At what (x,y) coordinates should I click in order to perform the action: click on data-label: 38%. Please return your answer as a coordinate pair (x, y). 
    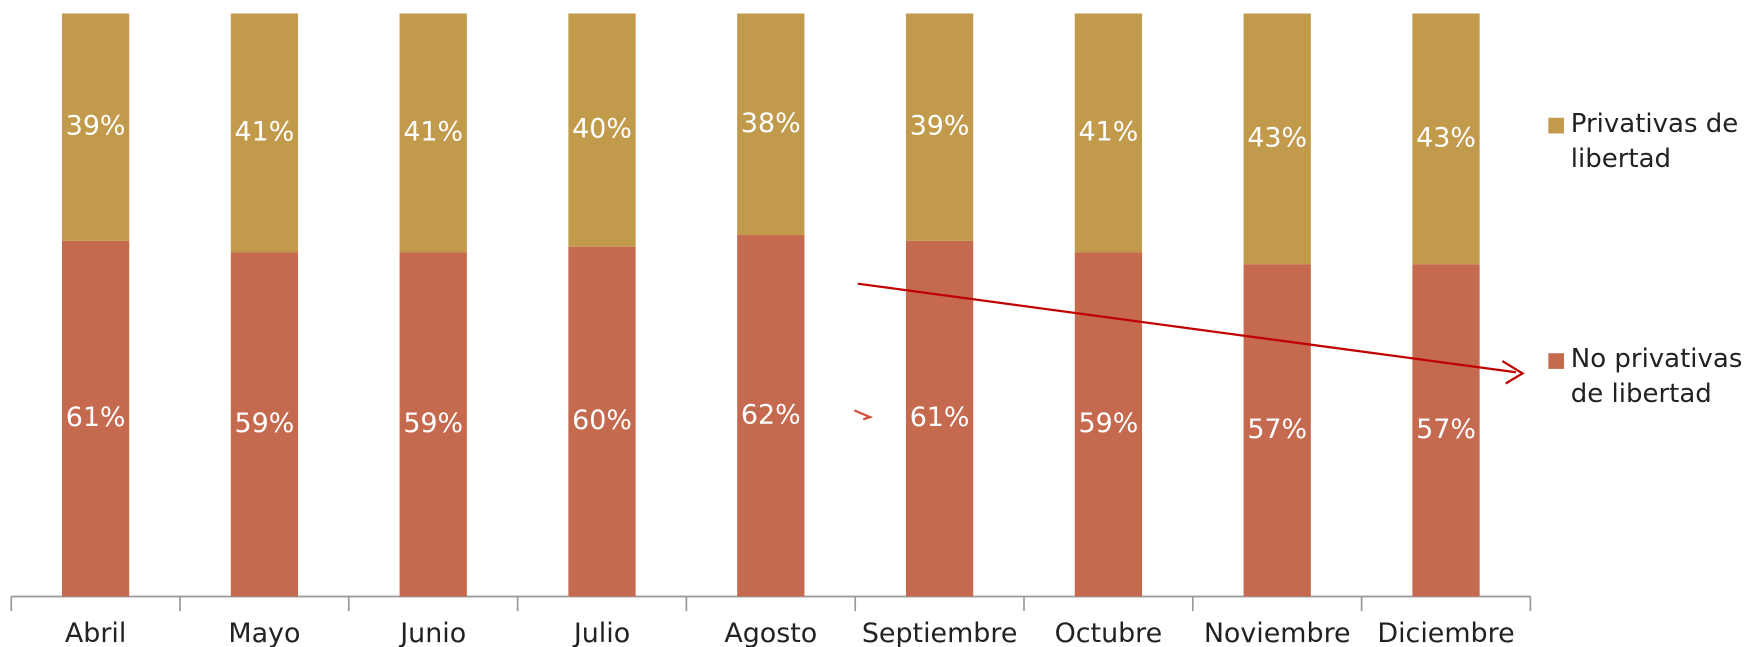
    Looking at the image, I should click on (771, 123).